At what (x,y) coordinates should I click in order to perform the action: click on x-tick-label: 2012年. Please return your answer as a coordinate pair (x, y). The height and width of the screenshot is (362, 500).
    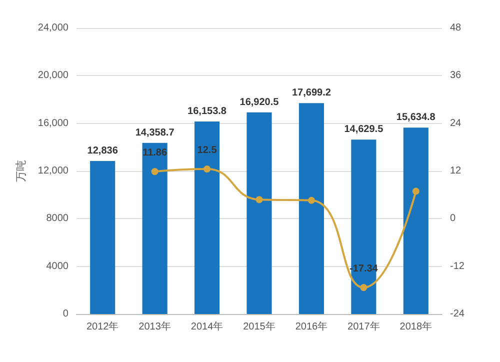
    Looking at the image, I should click on (102, 326).